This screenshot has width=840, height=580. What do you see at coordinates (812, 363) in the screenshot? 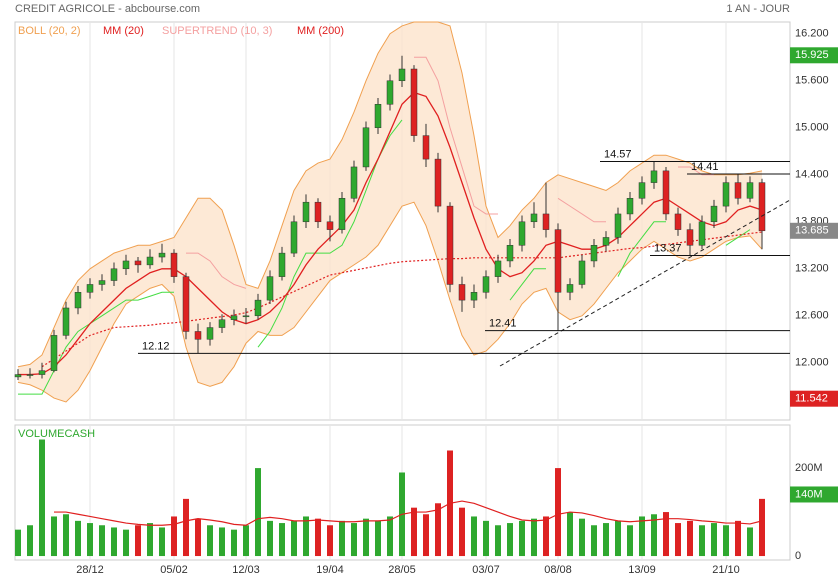
I see `y-tick-label: 12.000` at bounding box center [812, 363].